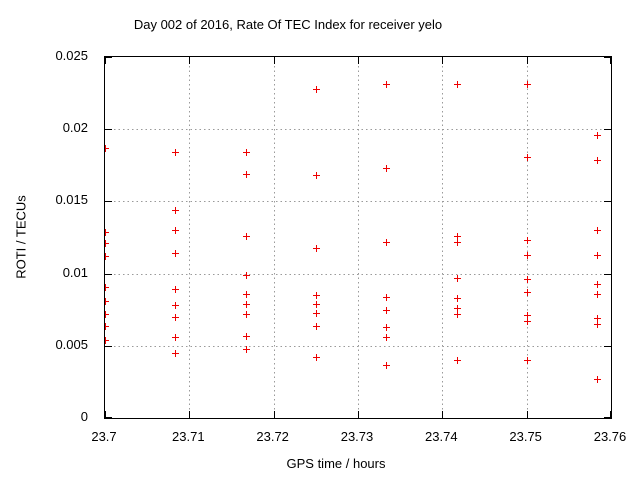  What do you see at coordinates (272, 436) in the screenshot?
I see `x-tick-label: 23.72` at bounding box center [272, 436].